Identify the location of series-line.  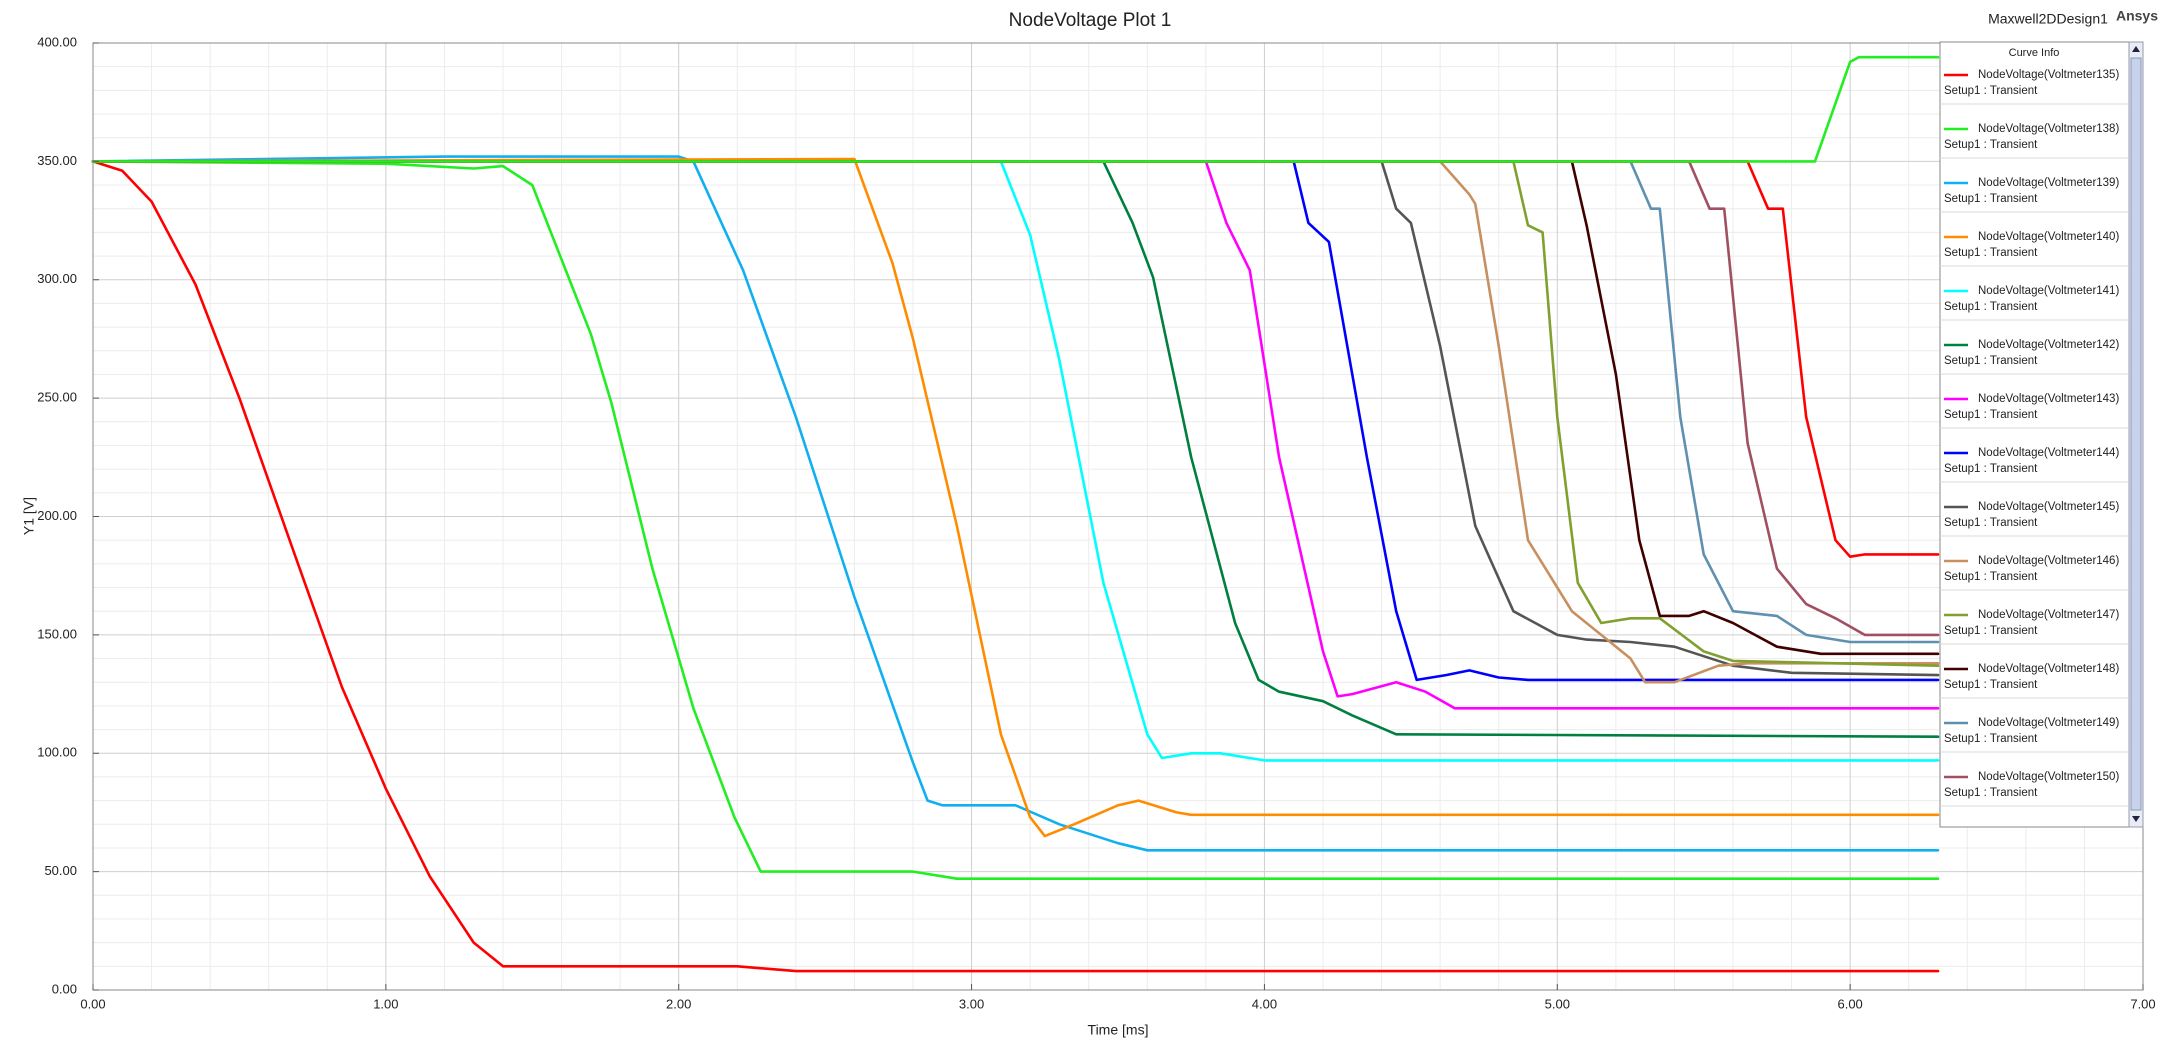
(1015, 109).